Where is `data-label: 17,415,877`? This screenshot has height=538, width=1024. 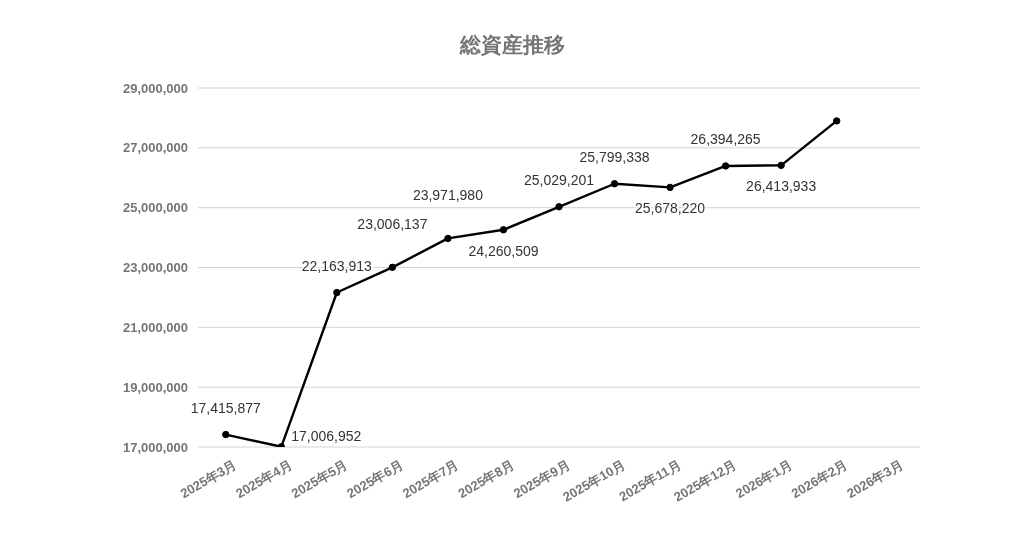
data-label: 17,415,877 is located at coordinates (226, 407).